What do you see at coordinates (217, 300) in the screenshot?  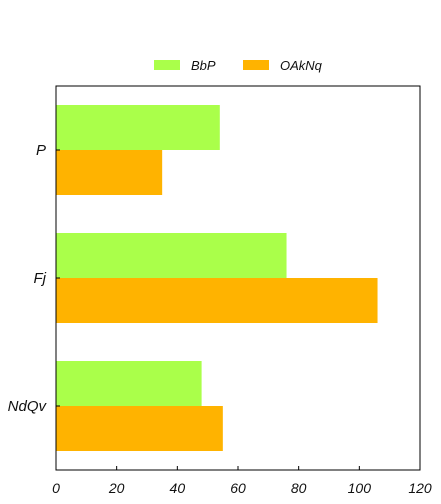 I see `bar-OAkNq-Fj` at bounding box center [217, 300].